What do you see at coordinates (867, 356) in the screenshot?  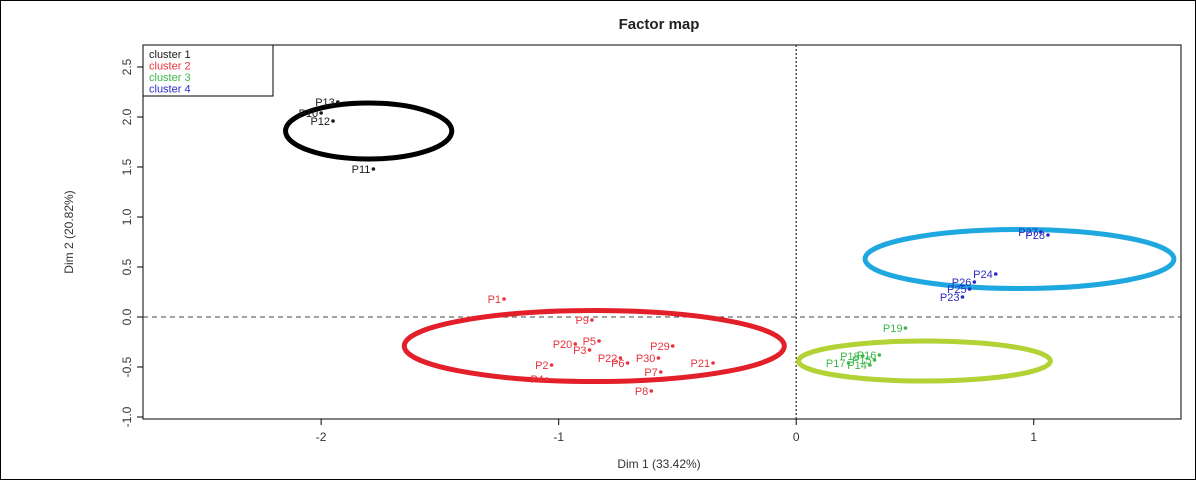 I see `point-label-p16: P16` at bounding box center [867, 356].